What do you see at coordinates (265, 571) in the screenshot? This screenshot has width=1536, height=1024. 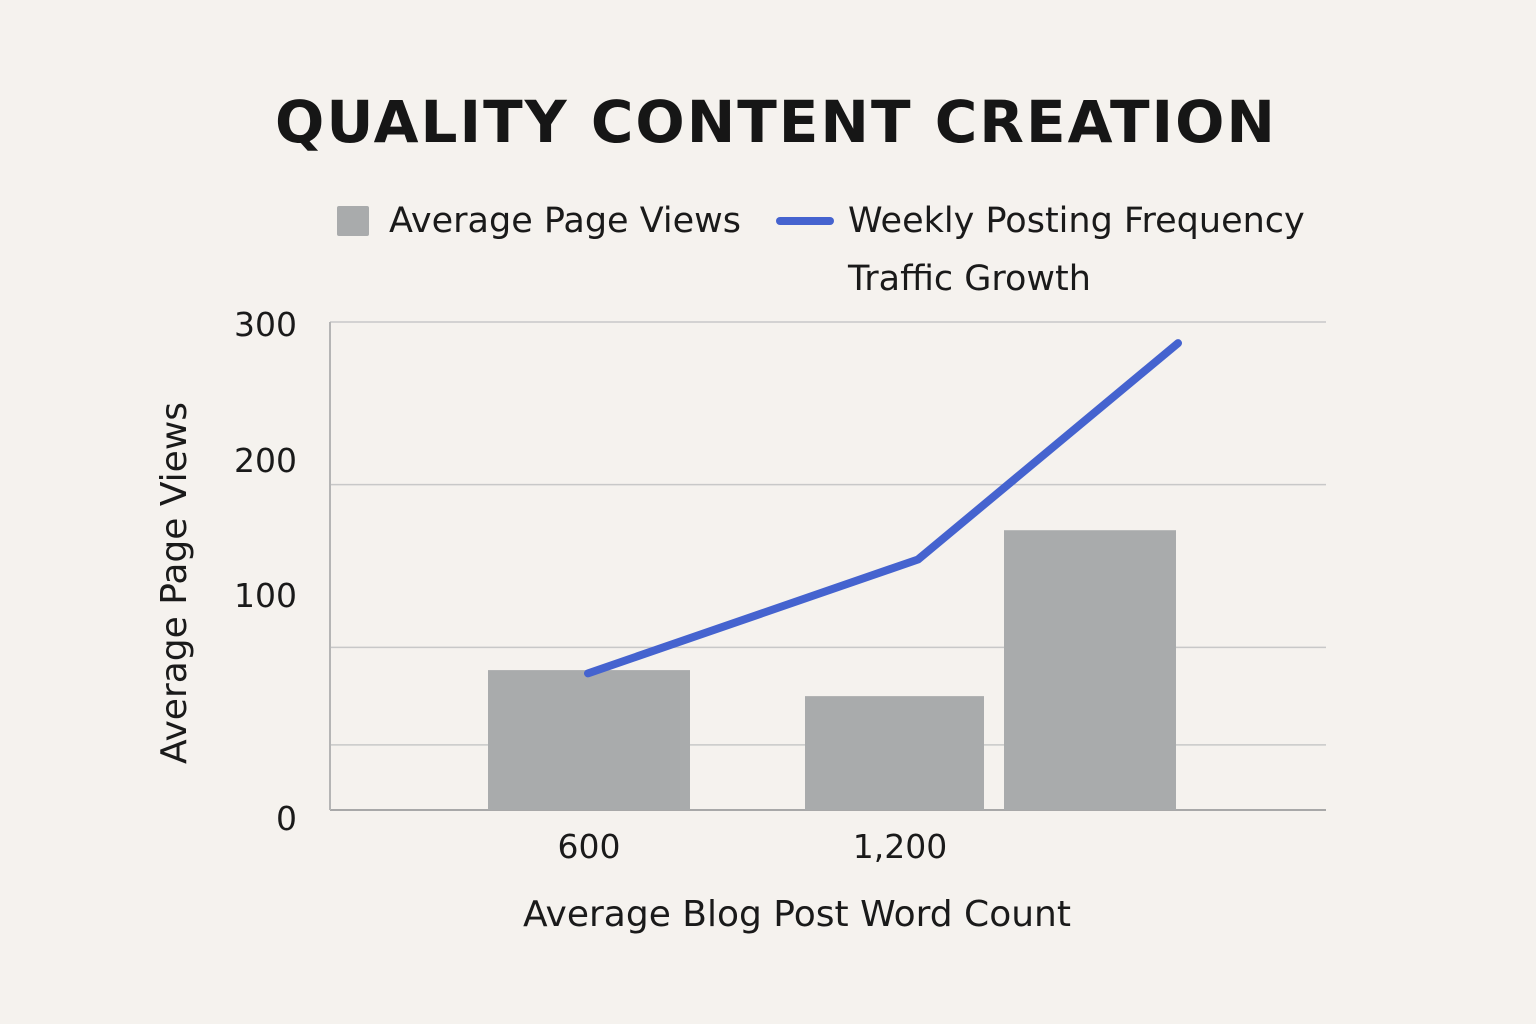 I see `y-tick-labels: 0 100 200 300` at bounding box center [265, 571].